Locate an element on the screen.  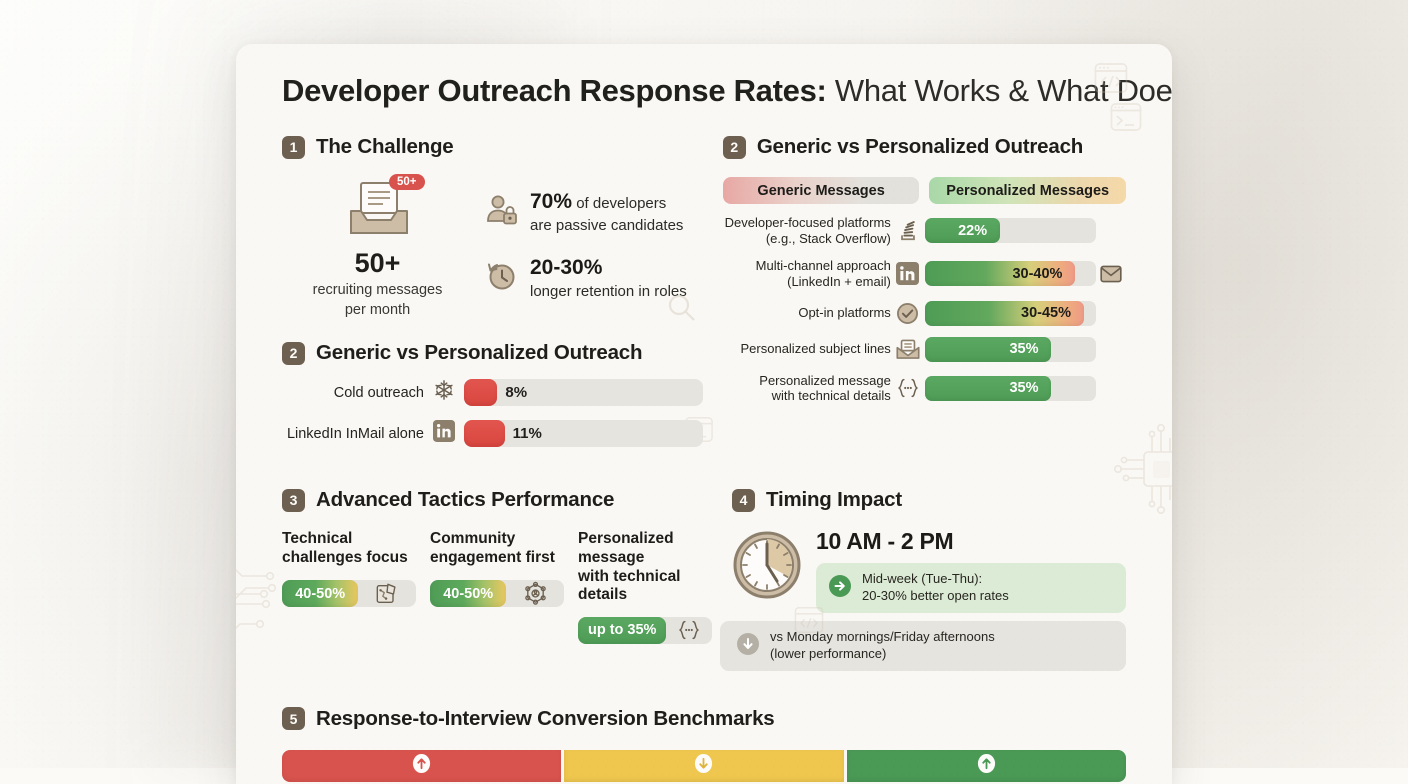
bar-value: 8% is located at coordinates (516, 393).